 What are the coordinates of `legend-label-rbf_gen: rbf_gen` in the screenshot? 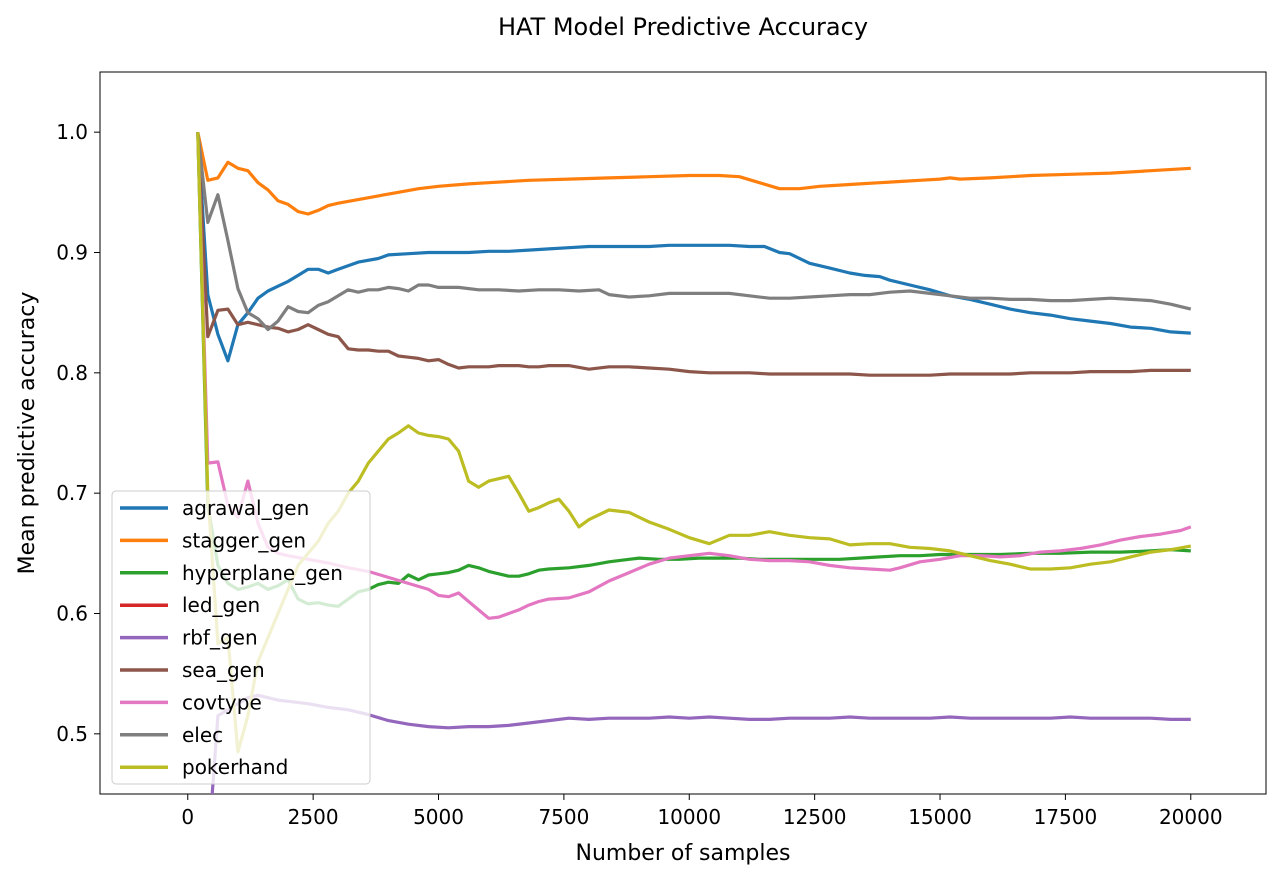 It's located at (220, 638).